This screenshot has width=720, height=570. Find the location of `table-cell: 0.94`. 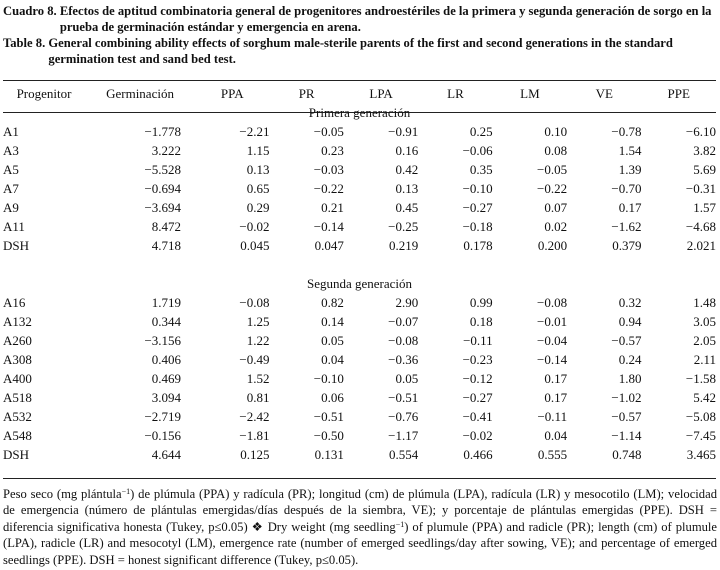

table-cell: 0.94 is located at coordinates (630, 321).